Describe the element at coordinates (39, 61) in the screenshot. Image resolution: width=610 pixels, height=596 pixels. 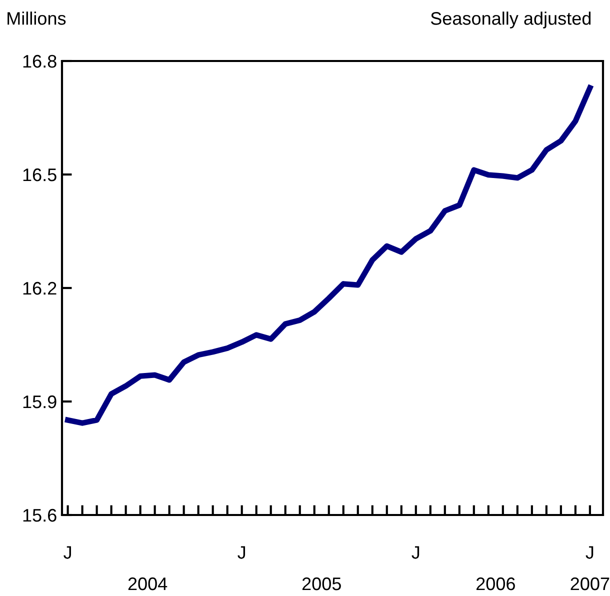
I see `y-tick-label: 16.8` at that location.